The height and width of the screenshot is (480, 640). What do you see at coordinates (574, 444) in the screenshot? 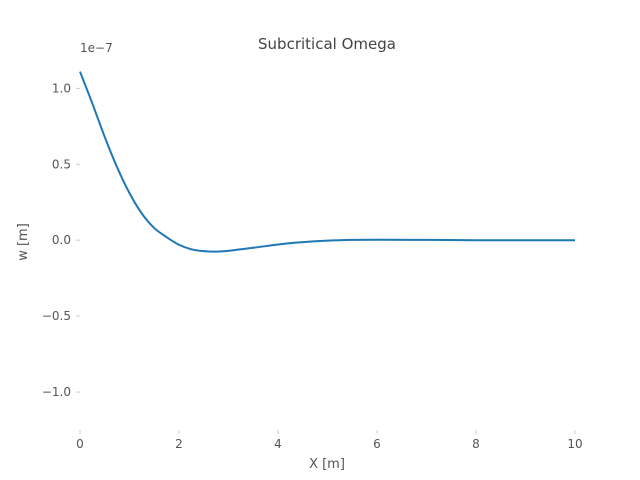
I see `x-tick-label: 10` at bounding box center [574, 444].